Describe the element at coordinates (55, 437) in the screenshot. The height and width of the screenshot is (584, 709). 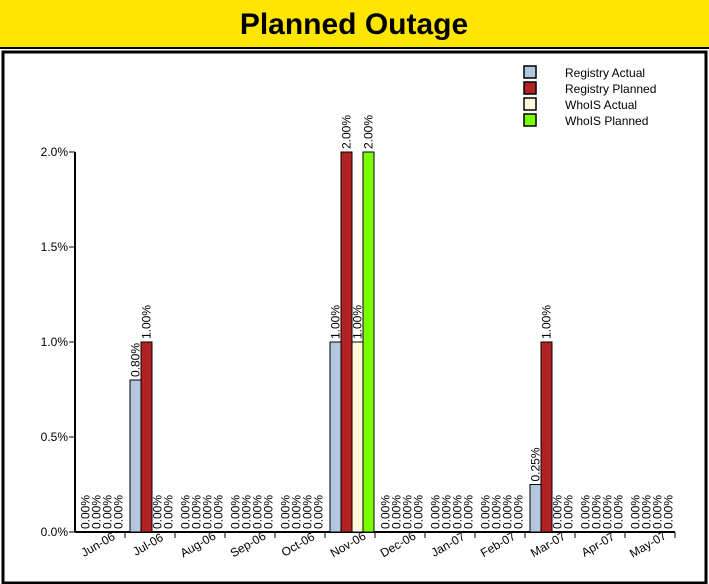
I see `y-tick-label: 0.5%` at that location.